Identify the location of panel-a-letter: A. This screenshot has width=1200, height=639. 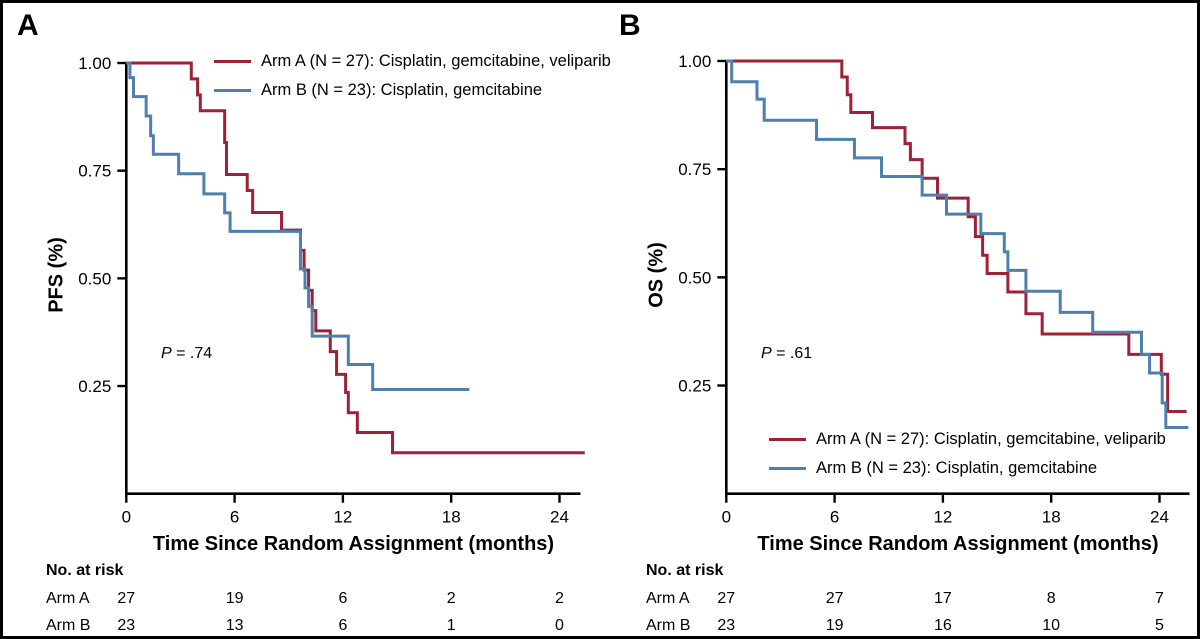
(28, 25).